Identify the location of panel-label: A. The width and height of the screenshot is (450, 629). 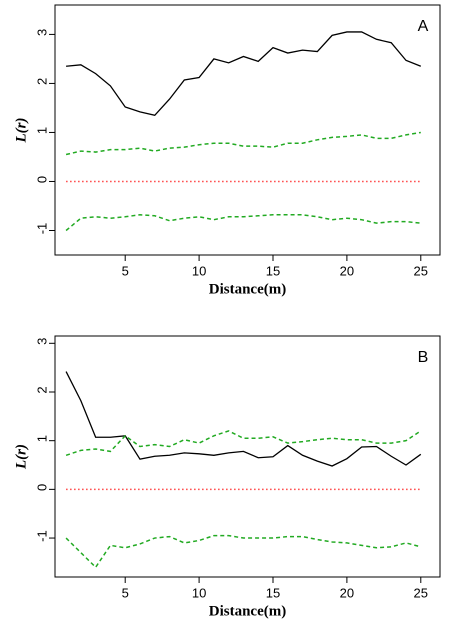
(423, 26).